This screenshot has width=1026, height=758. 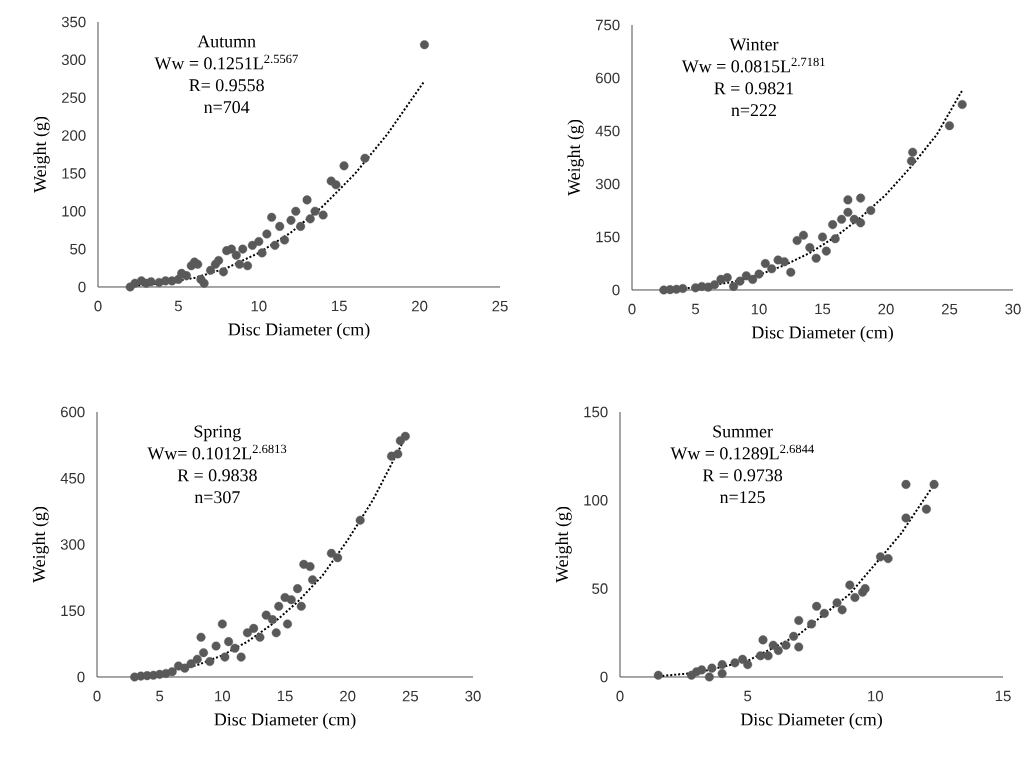 What do you see at coordinates (742, 452) in the screenshot?
I see `annotation: Ww = 0.1289L$^{2.6844}$` at bounding box center [742, 452].